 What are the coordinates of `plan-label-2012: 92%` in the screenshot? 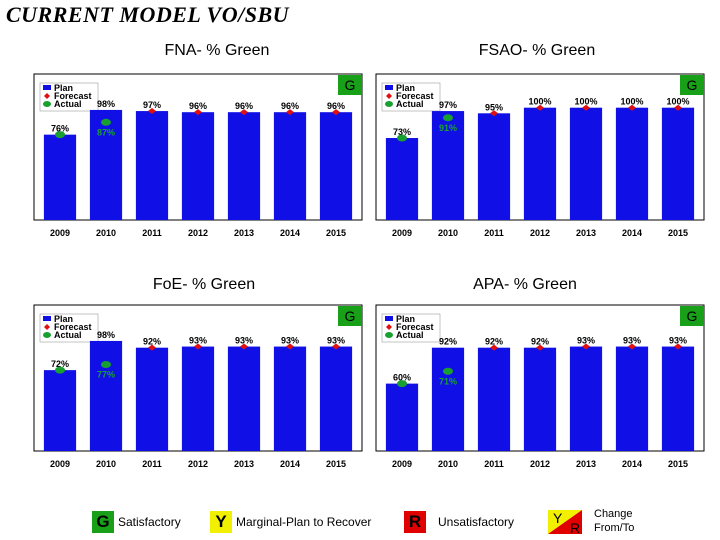 It's located at (540, 342).